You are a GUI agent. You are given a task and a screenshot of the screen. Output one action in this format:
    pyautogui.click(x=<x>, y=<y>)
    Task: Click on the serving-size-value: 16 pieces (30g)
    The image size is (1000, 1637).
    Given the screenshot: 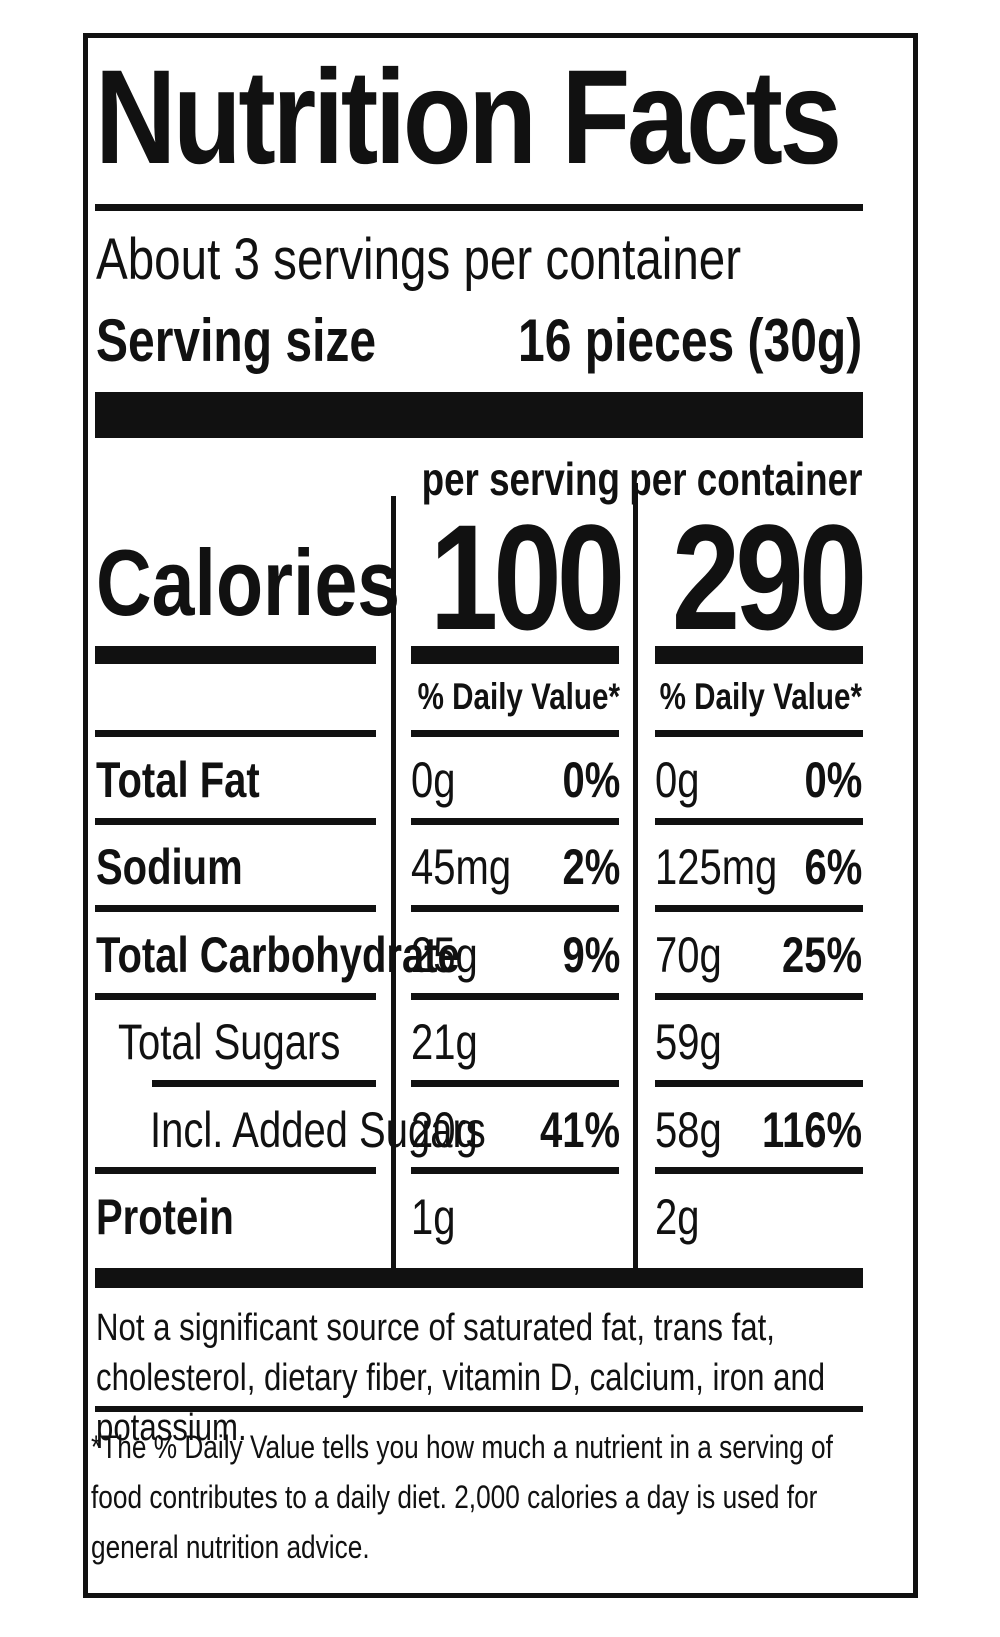 What is the action you would take?
    pyautogui.click(x=689, y=340)
    